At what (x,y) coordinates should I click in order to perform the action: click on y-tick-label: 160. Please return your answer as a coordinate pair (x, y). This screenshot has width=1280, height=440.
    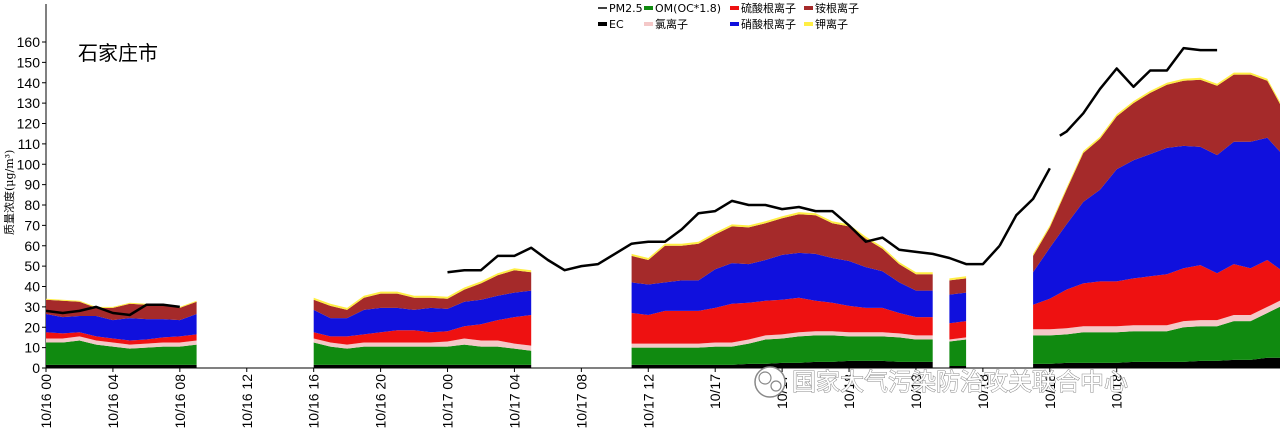
    Looking at the image, I should click on (29, 42).